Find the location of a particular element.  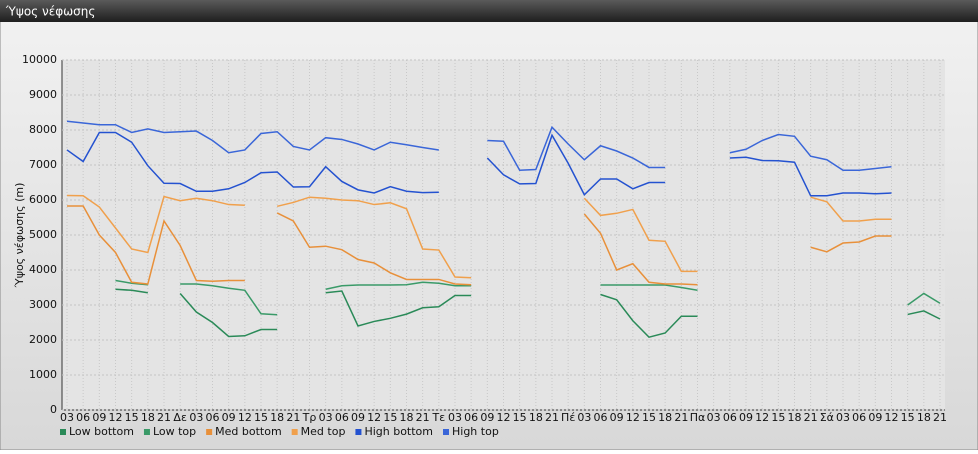

x-tick-label: Δε is located at coordinates (180, 417).